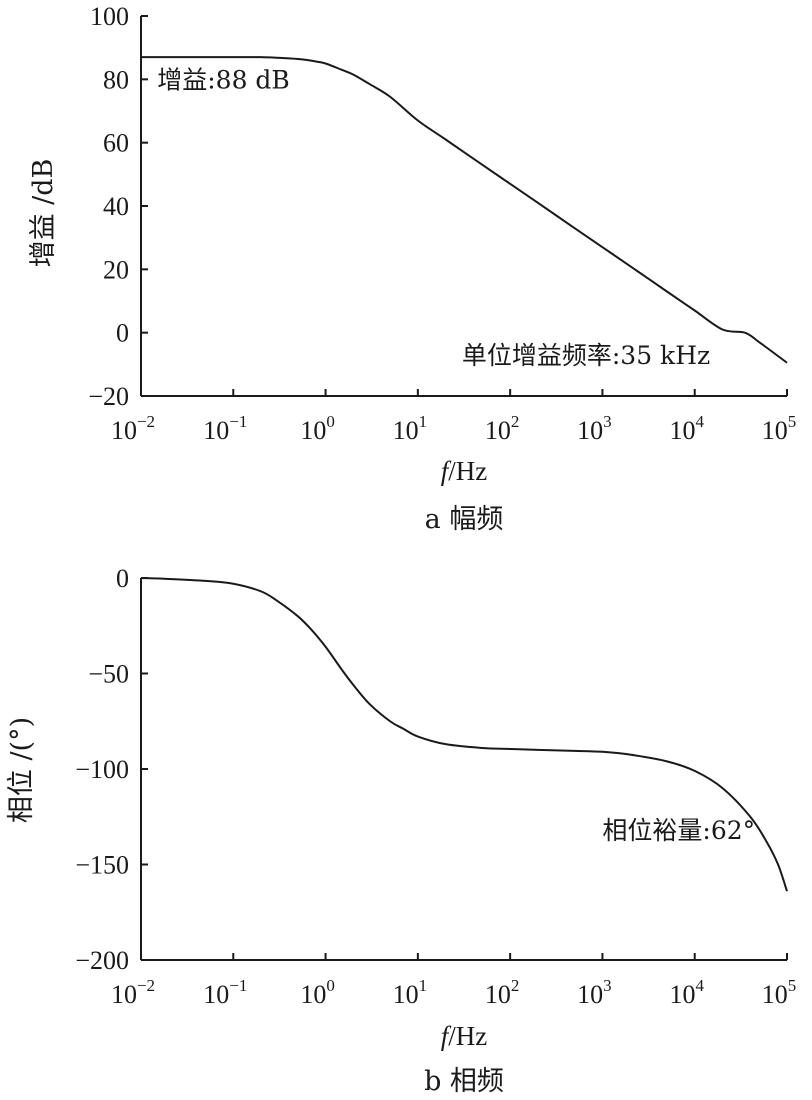 This screenshot has height=1100, width=812. Describe the element at coordinates (133, 428) in the screenshot. I see `gain-x-tick-label: 10⁻²` at that location.